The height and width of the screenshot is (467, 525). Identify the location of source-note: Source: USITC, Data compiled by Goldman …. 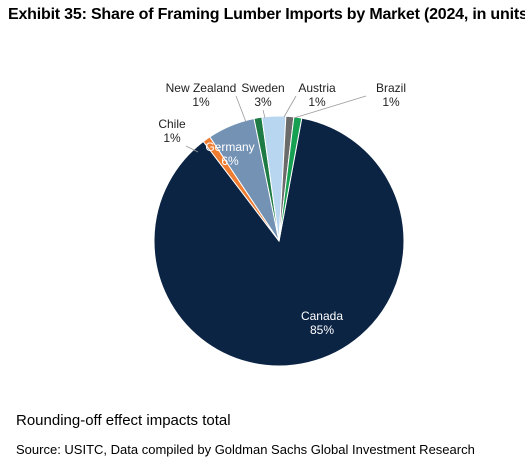
(245, 449).